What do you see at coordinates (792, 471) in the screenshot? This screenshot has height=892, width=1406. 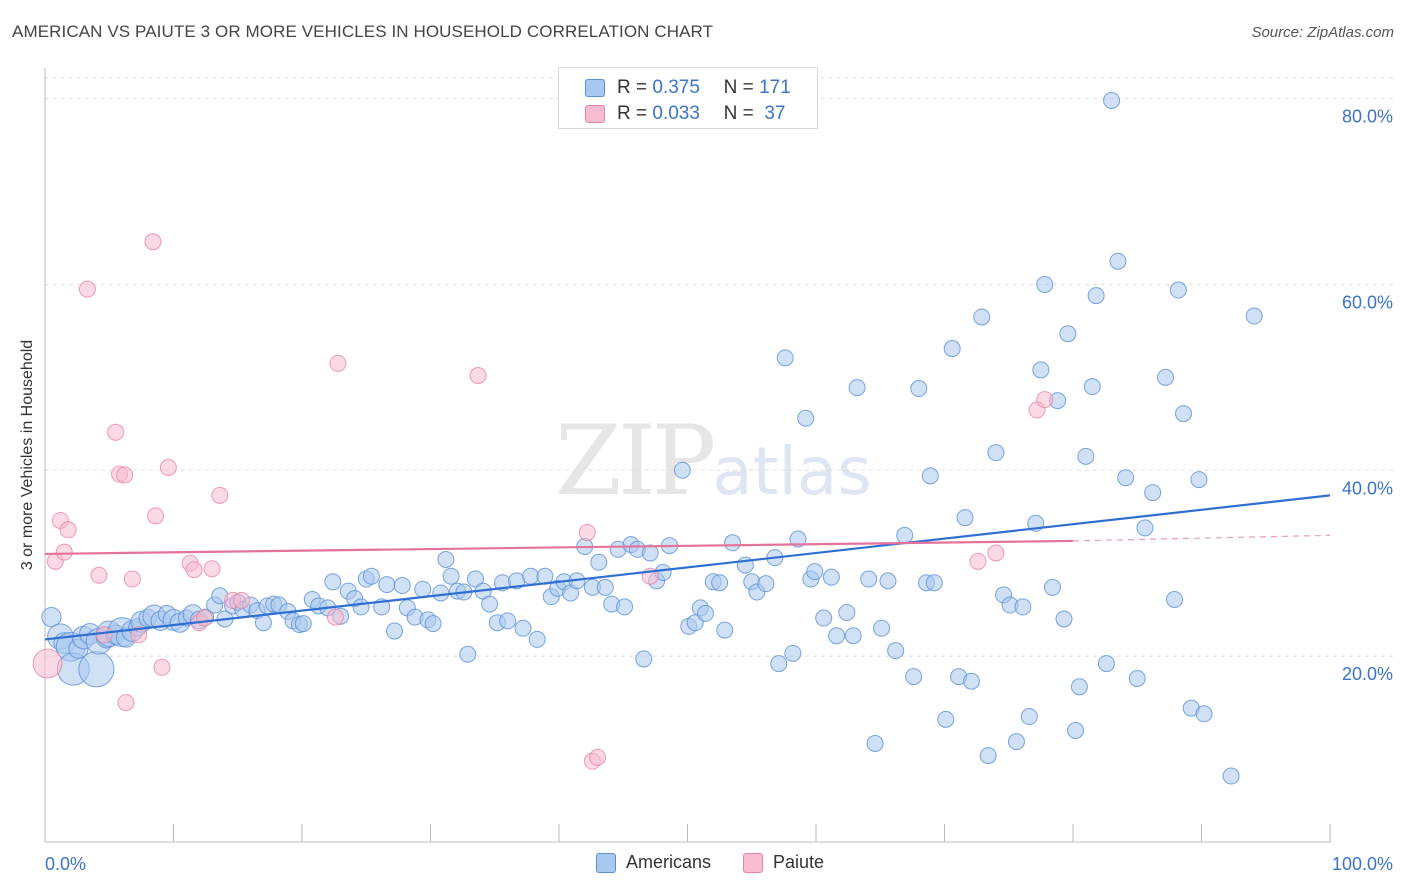 I see `watermark-atlas: atlas` at bounding box center [792, 471].